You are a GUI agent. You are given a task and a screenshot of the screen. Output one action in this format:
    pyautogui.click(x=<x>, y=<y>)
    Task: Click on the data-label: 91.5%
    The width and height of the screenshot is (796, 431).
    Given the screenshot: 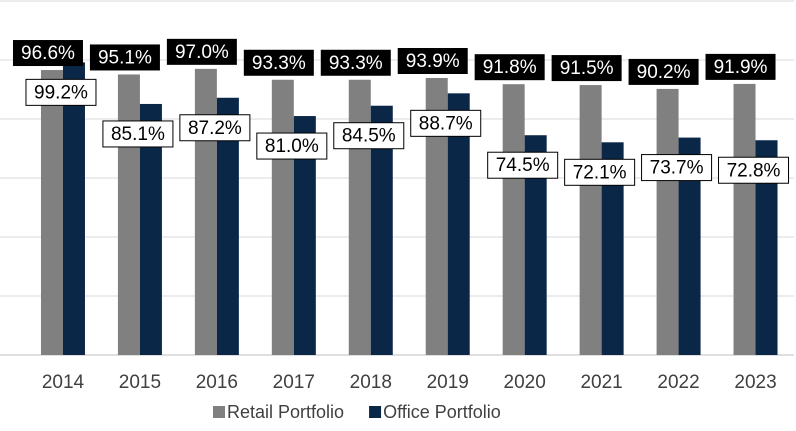 What is the action you would take?
    pyautogui.click(x=586, y=68)
    